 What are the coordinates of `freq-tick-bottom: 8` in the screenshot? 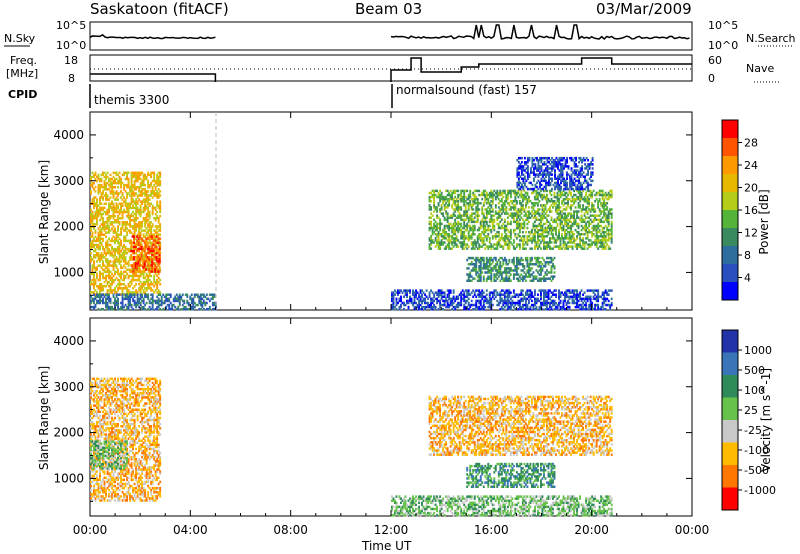 It's located at (71, 78).